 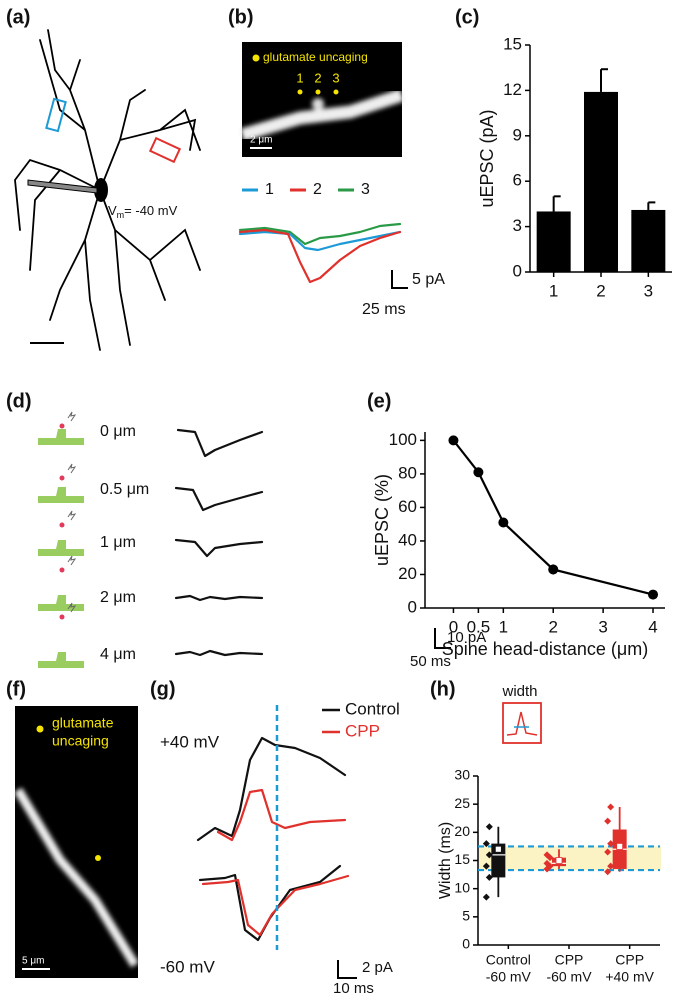 I want to click on legend-label: 3, so click(x=365, y=189).